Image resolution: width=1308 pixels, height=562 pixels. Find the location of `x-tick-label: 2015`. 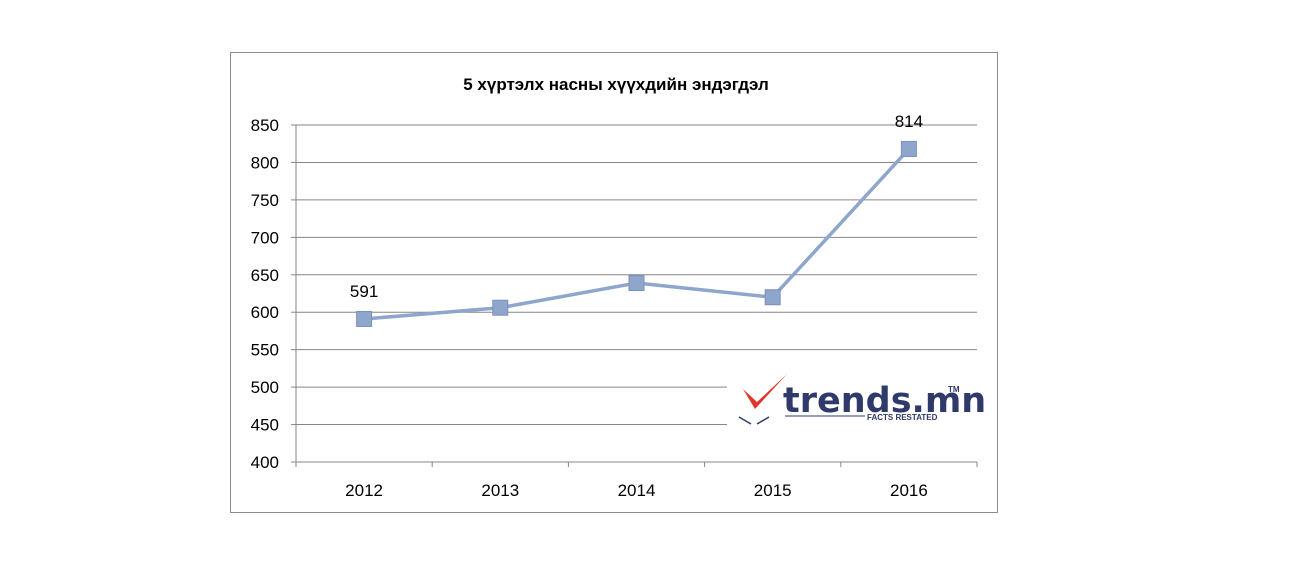

x-tick-label: 2015 is located at coordinates (773, 490).